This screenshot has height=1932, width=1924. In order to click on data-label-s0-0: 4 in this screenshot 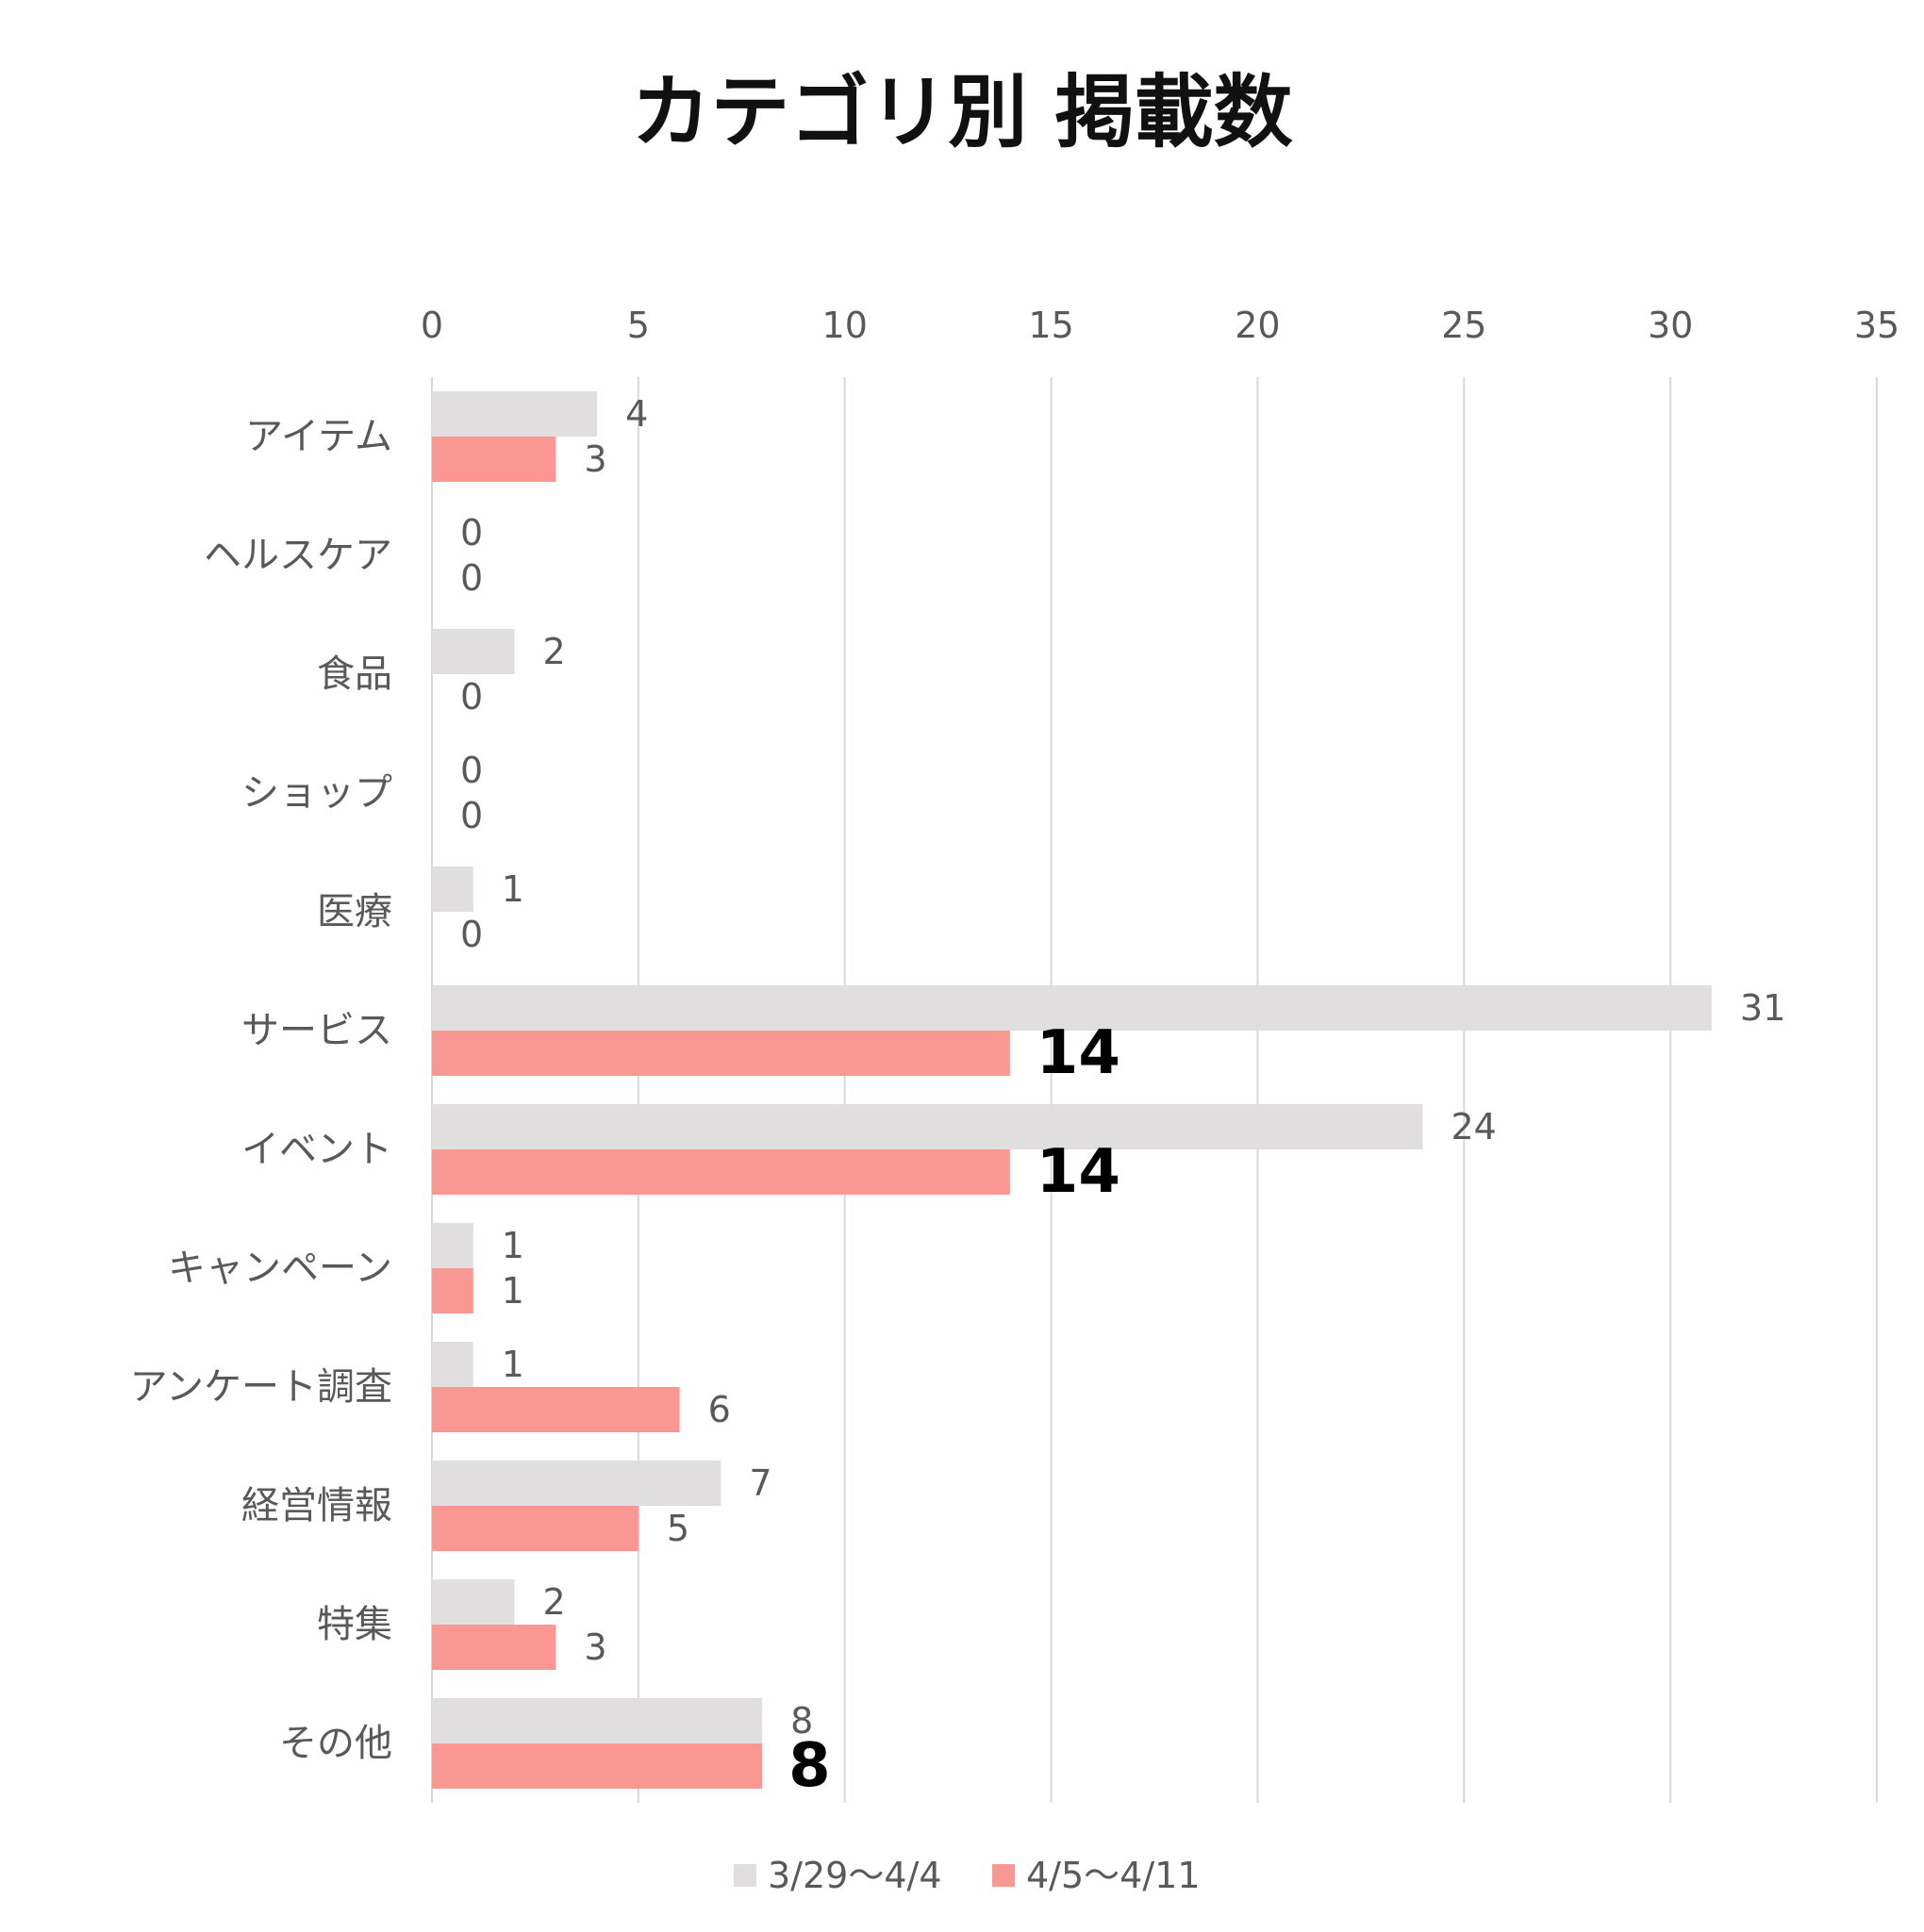, I will do `click(636, 414)`.